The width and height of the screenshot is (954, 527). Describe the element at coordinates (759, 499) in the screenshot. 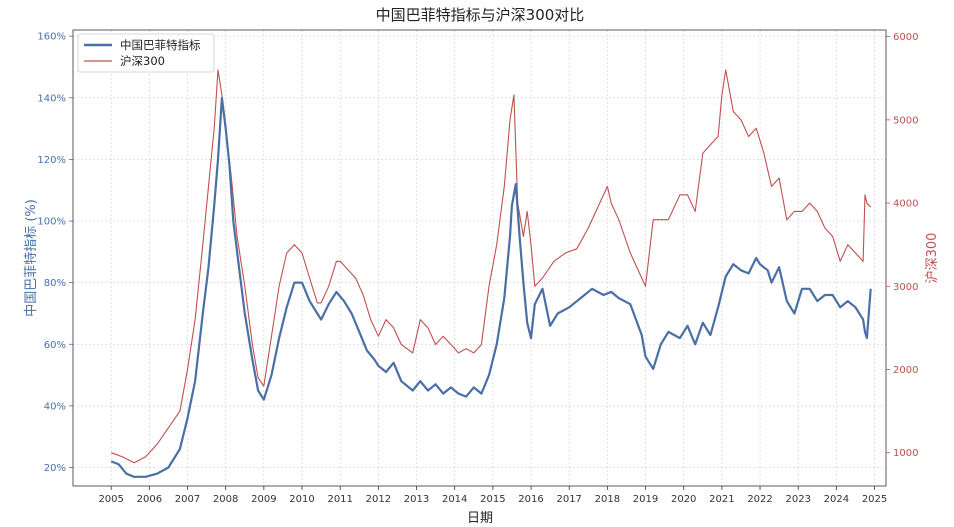

I see `x-tick-label: 2022` at that location.